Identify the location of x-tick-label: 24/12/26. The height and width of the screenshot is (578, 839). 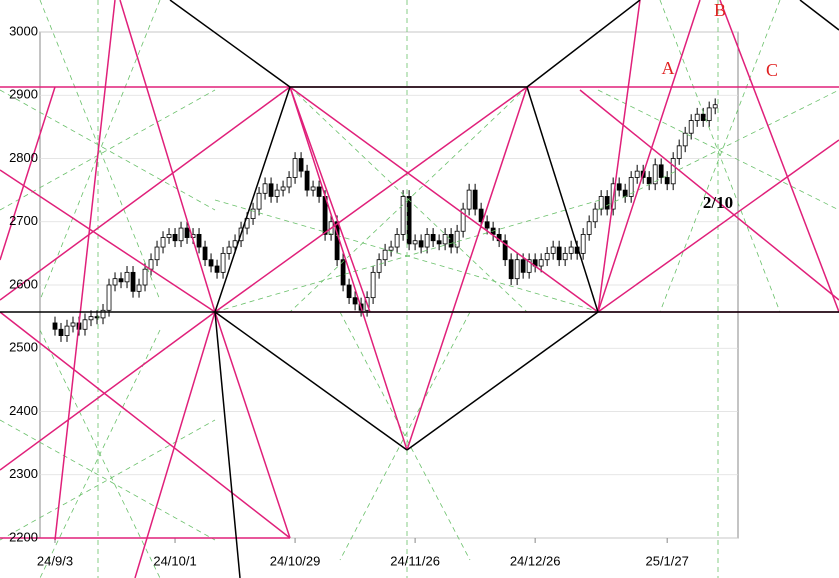
(535, 560).